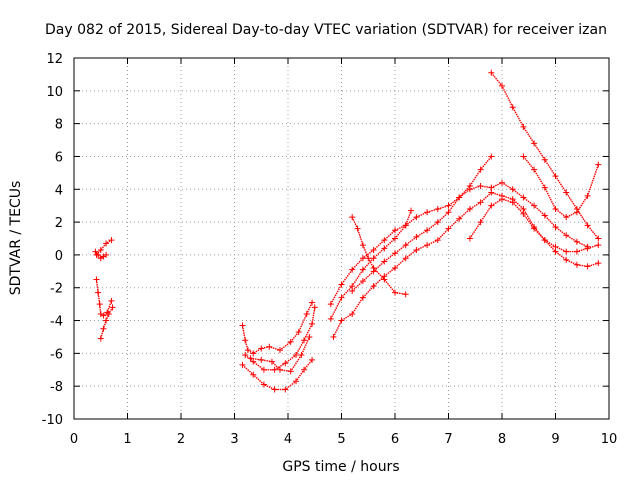  I want to click on x-tick-label: 8, so click(502, 439).